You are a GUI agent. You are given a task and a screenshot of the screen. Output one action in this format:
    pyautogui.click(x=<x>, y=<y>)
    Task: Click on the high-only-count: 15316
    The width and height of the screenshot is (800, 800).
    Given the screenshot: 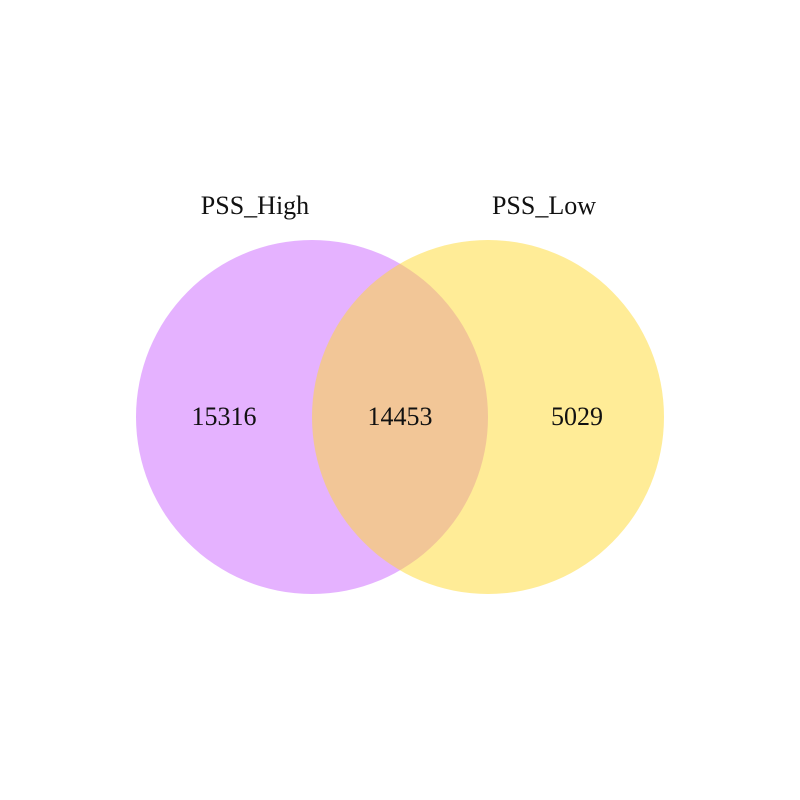 What is the action you would take?
    pyautogui.click(x=224, y=416)
    